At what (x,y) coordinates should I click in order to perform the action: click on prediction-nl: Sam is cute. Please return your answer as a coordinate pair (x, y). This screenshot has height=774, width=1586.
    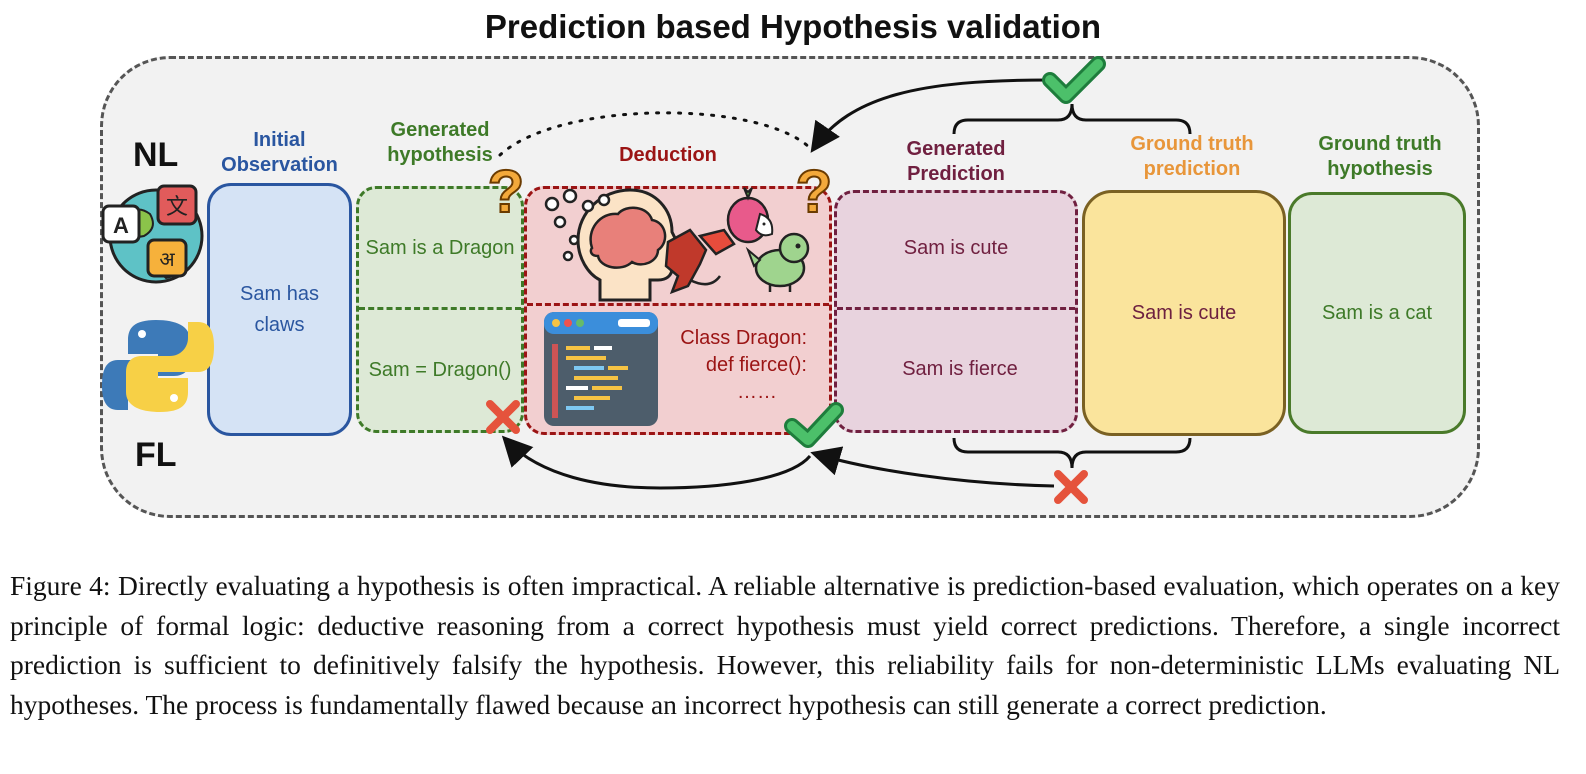
    Looking at the image, I should click on (956, 247).